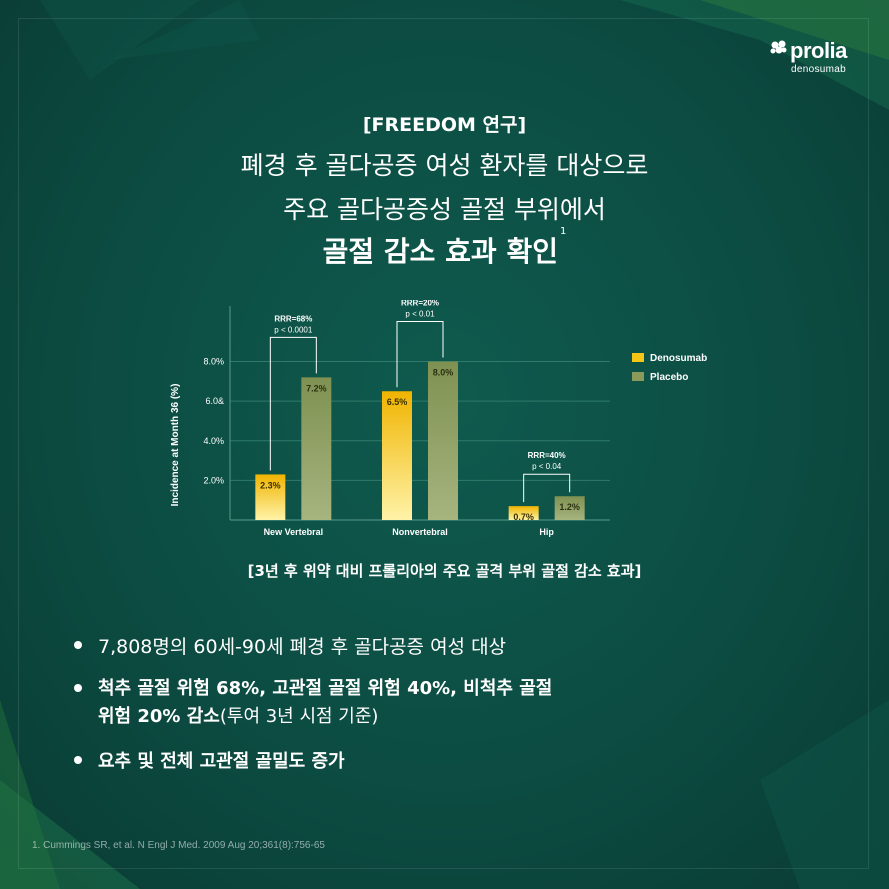 The height and width of the screenshot is (889, 889). I want to click on bullet-text-bold: 척추 골절 위험 68%, 고관절 골절 위험 40%, 비척추 골절, so click(325, 688).